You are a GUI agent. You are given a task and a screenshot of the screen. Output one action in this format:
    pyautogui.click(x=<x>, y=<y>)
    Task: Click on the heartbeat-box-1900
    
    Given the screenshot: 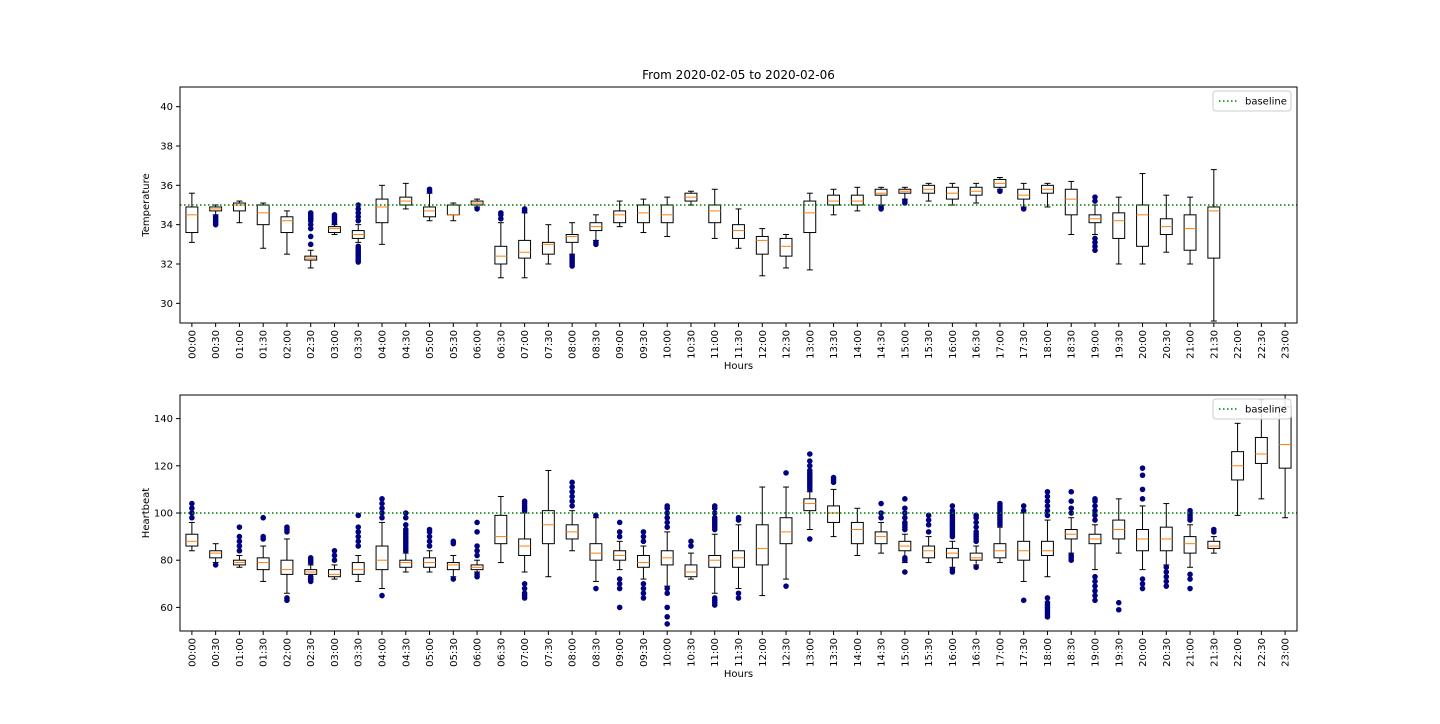 What is the action you would take?
    pyautogui.click(x=1095, y=550)
    